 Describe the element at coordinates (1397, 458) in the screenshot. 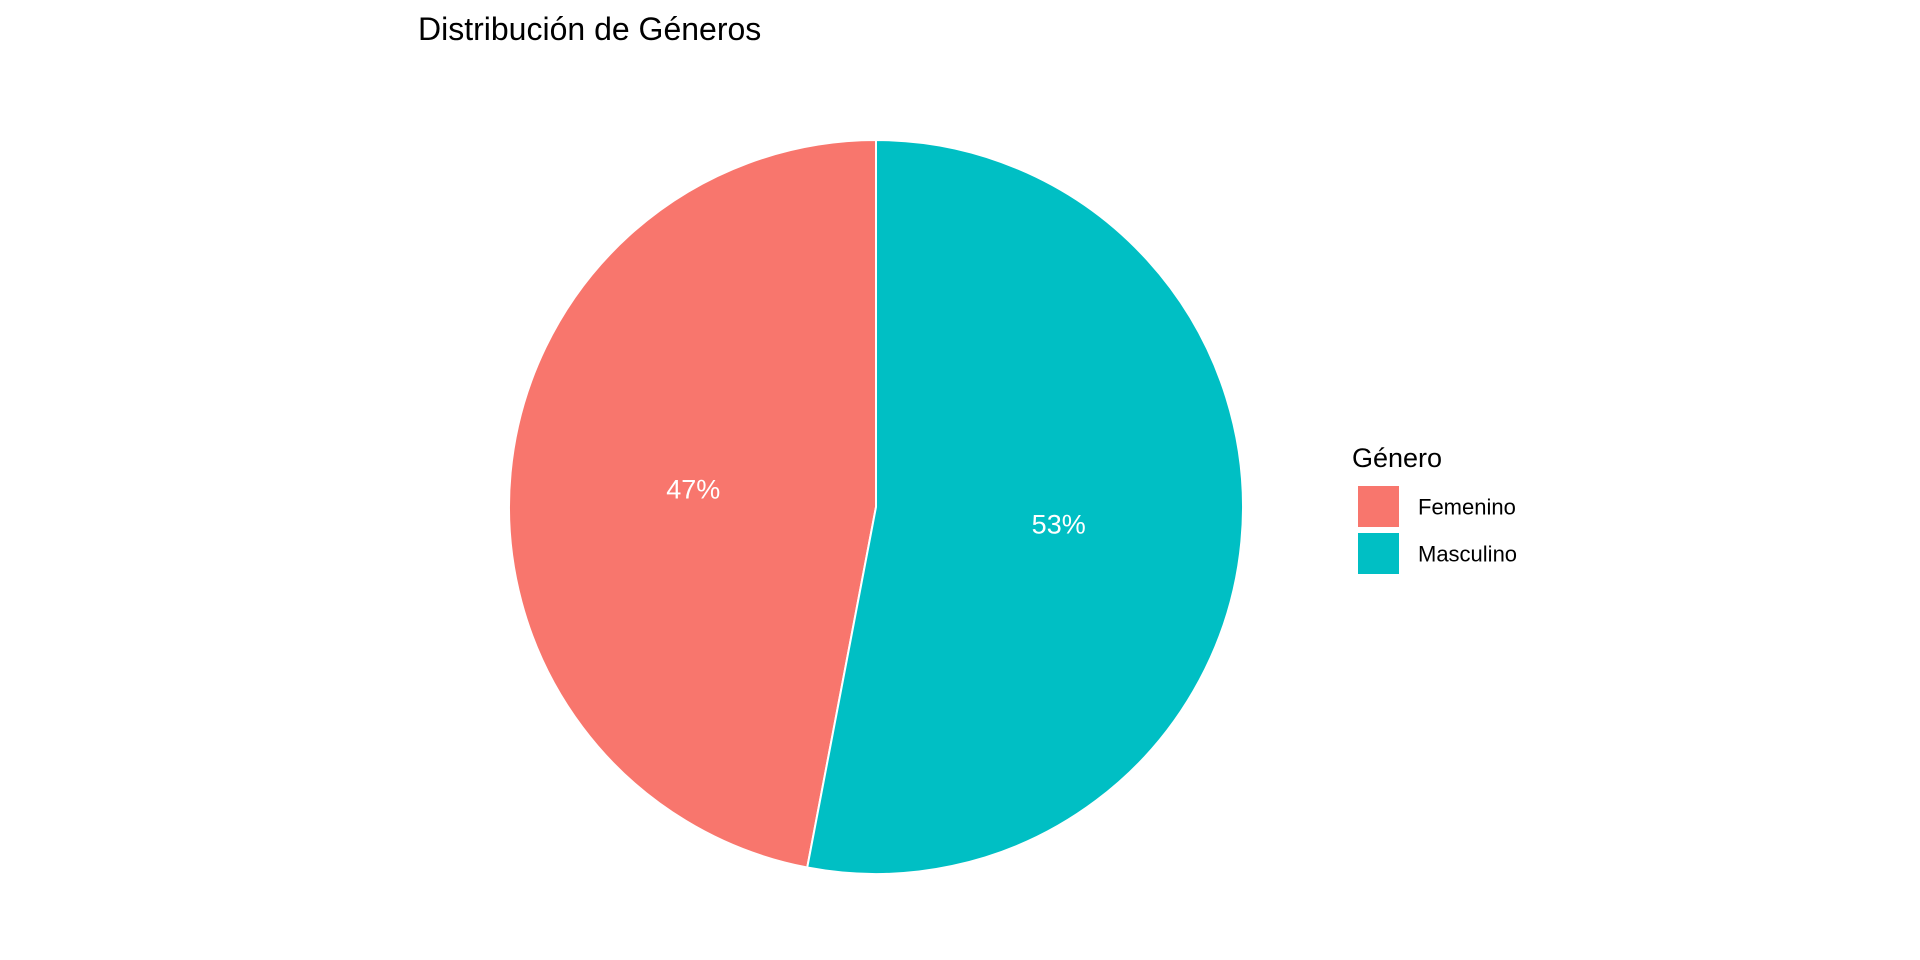

I see `legend-title: Género` at that location.